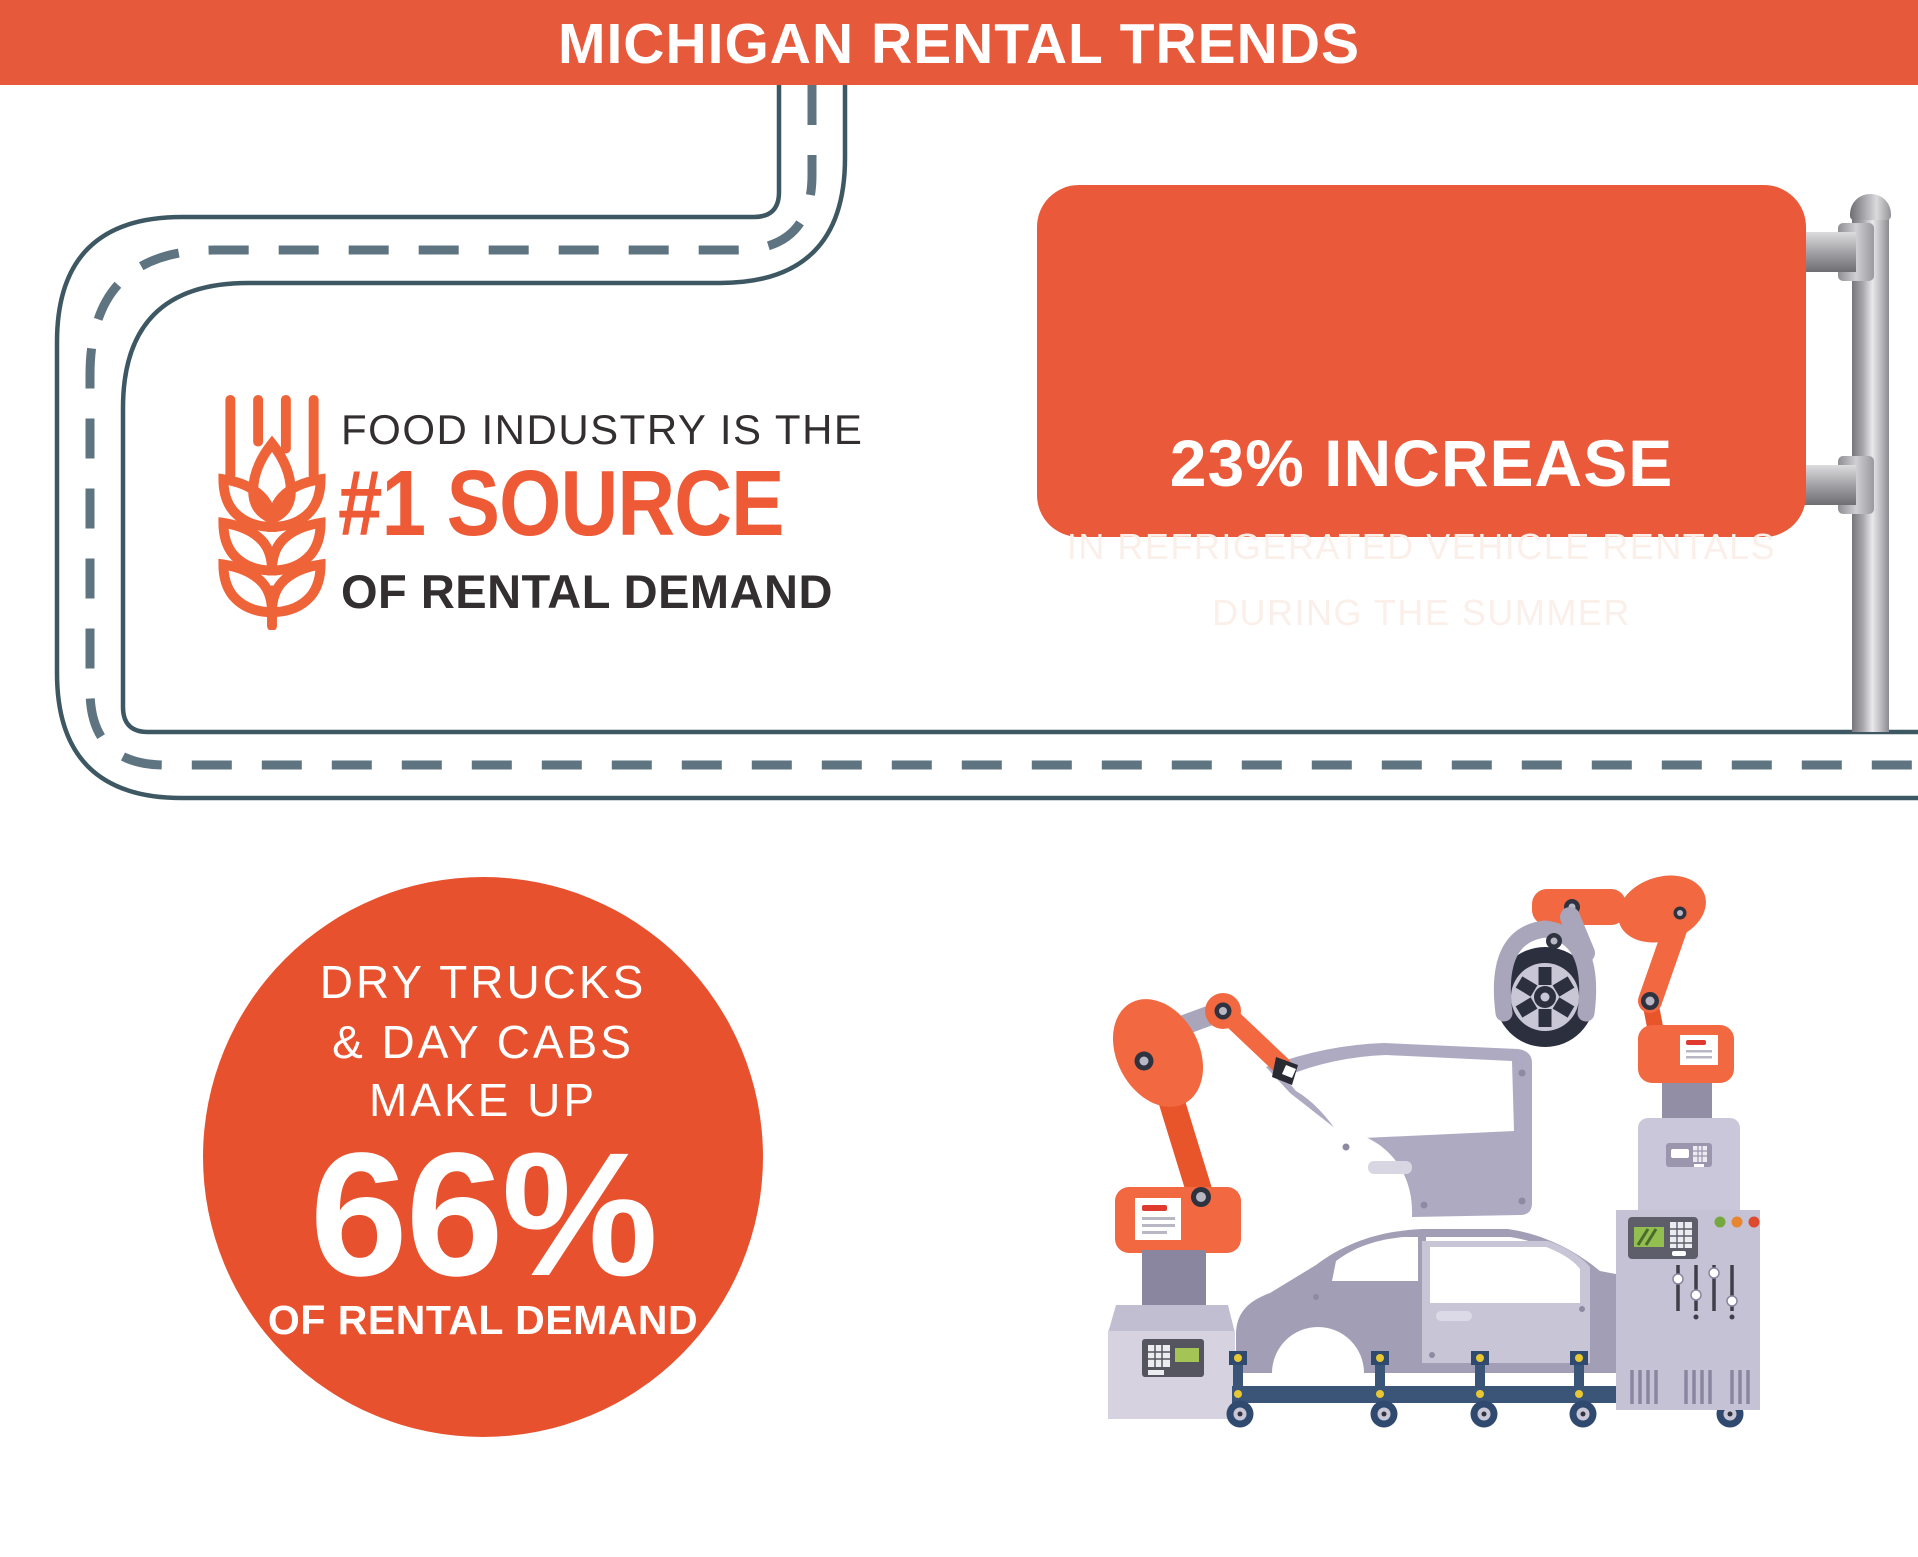 This screenshot has width=1918, height=1557. I want to click on circle-stat-value: 66%, so click(483, 1215).